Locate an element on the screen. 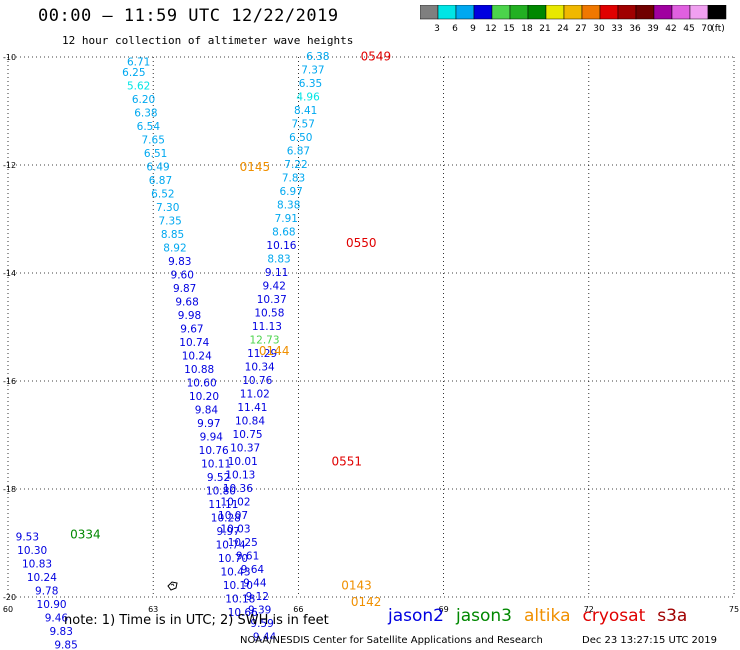 The width and height of the screenshot is (740, 650). page-title: 00:00 – 11:59 UTC 12/22/2019 is located at coordinates (188, 16).